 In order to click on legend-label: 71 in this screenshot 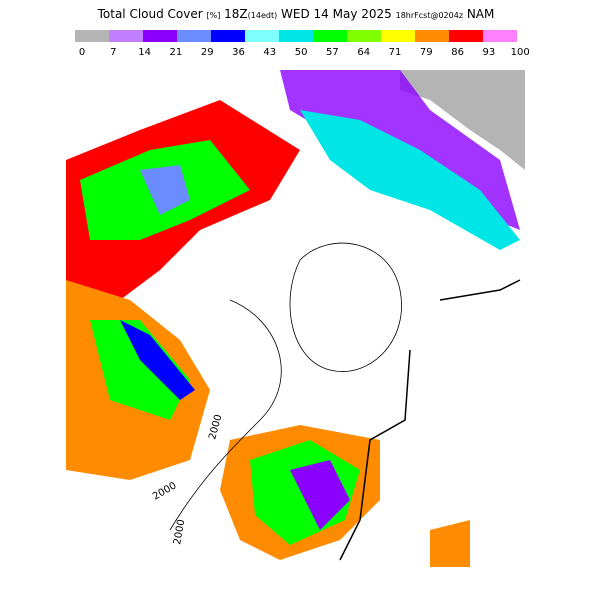, I will do `click(395, 52)`.